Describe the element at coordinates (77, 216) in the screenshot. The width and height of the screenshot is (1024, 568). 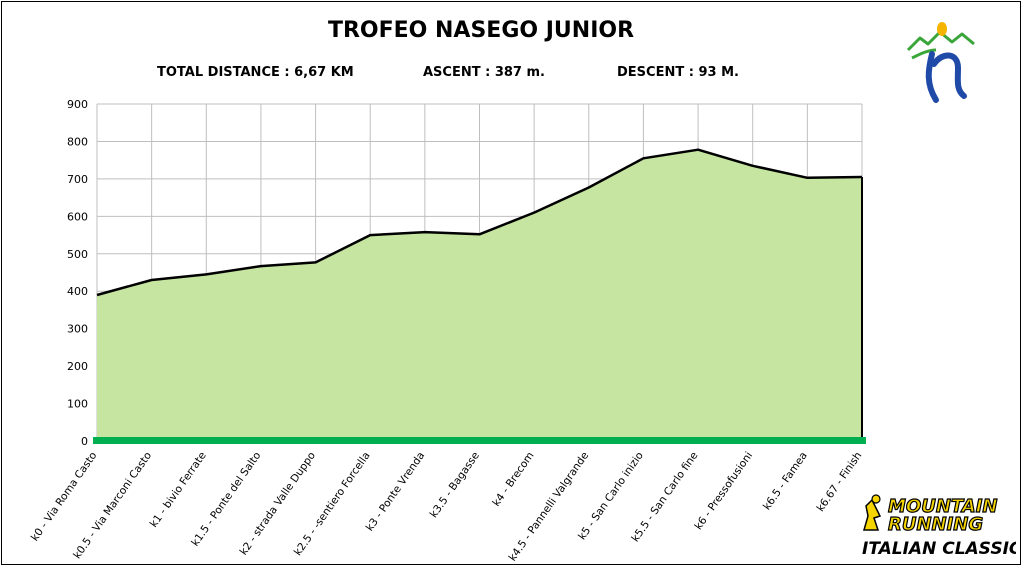
I see `y-tick-label: 600` at that location.